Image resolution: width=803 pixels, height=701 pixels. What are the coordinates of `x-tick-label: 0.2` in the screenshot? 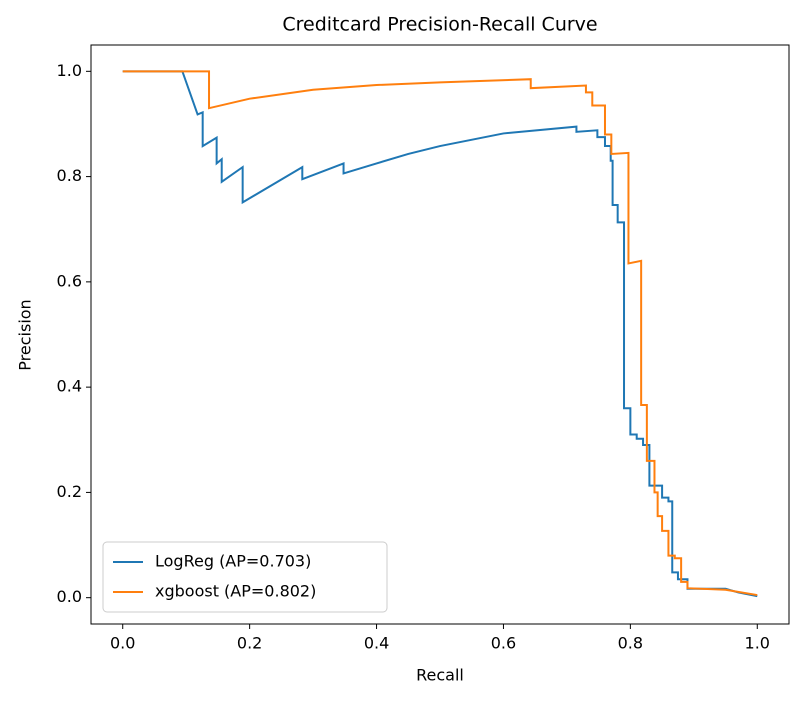 It's located at (249, 643).